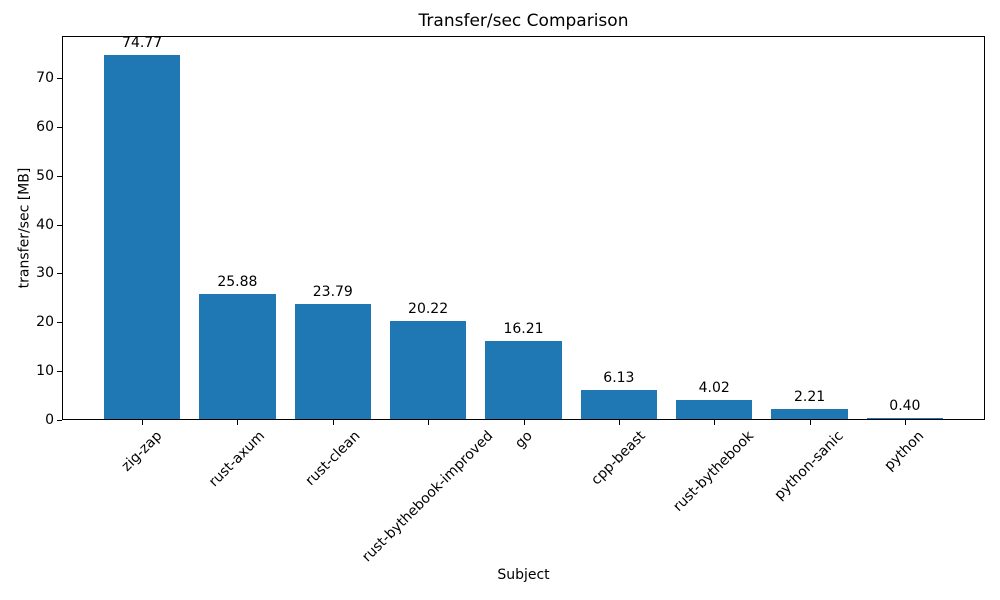 Image resolution: width=1000 pixels, height=600 pixels. What do you see at coordinates (523, 380) in the screenshot?
I see `bar-go` at bounding box center [523, 380].